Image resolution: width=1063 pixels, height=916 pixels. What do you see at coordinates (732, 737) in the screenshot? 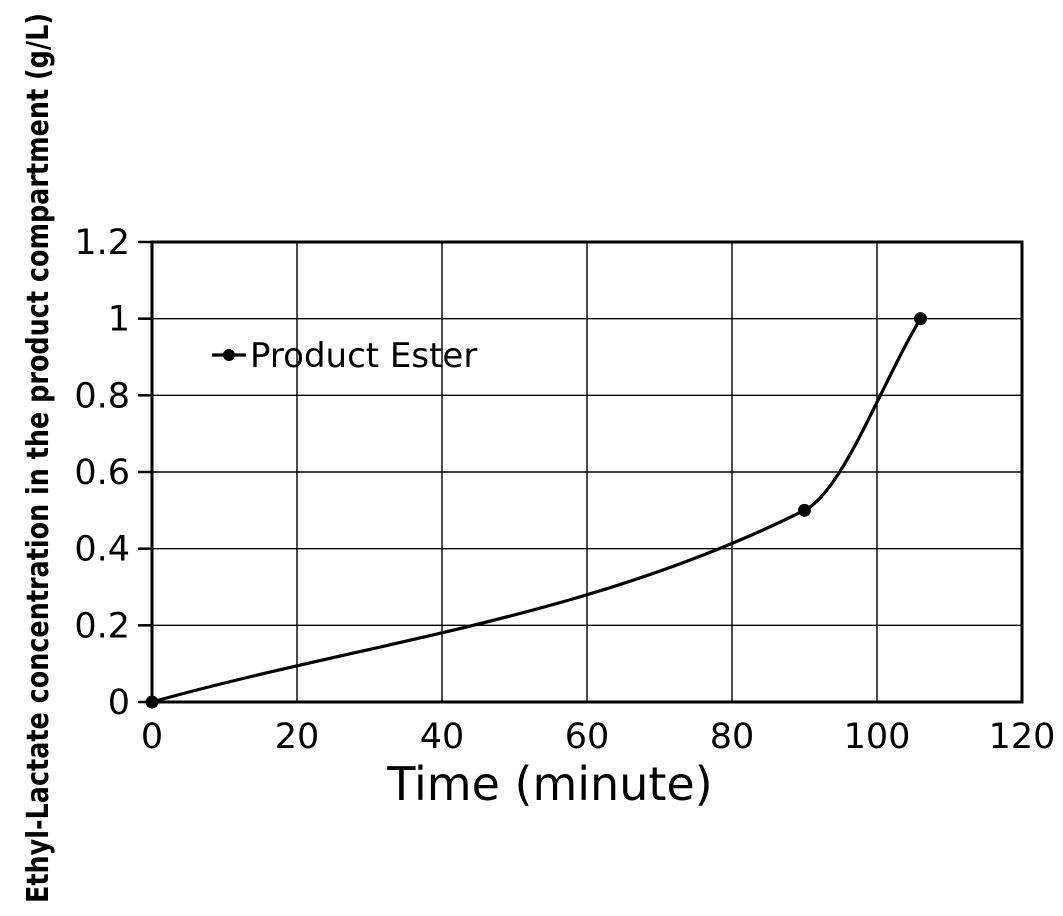
I see `x-tick-label: 80` at bounding box center [732, 737].